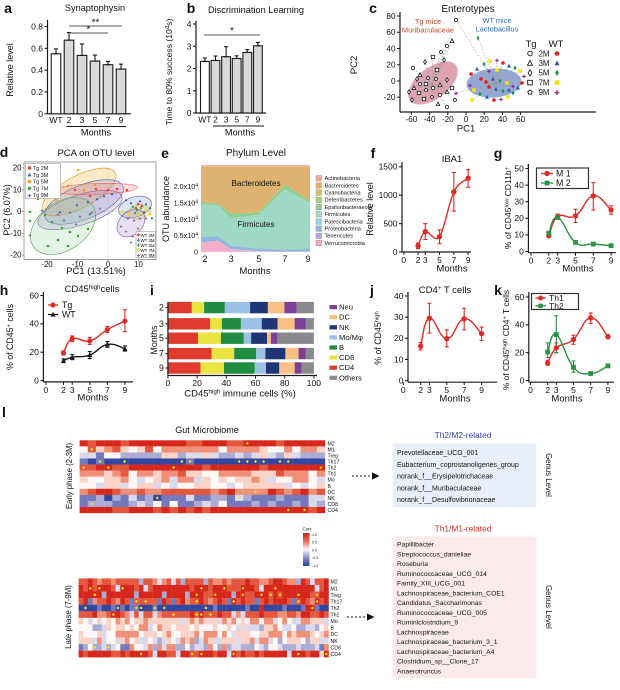  What do you see at coordinates (68, 617) in the screenshot?
I see `svg-text: Late phase (7-9M)` at bounding box center [68, 617].